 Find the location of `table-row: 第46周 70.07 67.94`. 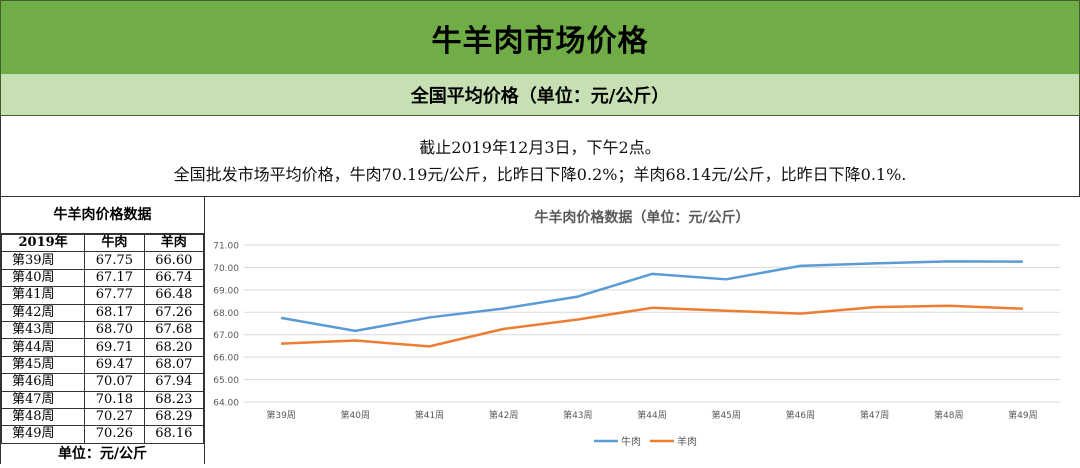

table-row: 第46周 70.07 67.94 is located at coordinates (102, 382).